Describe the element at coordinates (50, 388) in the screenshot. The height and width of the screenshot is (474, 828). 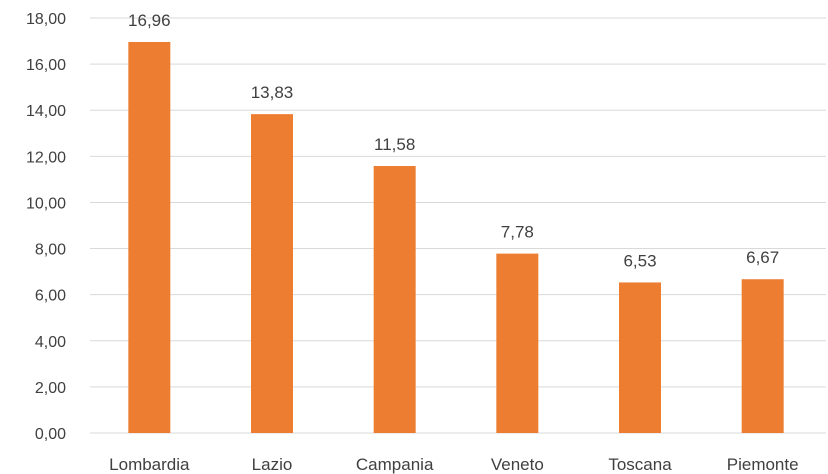
I see `y-tick-label: 2,00` at that location.